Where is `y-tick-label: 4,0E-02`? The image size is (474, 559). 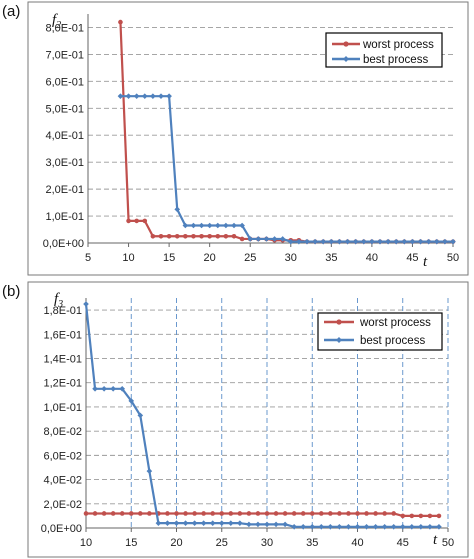
y-tick-label: 4,0E-02 is located at coordinates (62, 481).